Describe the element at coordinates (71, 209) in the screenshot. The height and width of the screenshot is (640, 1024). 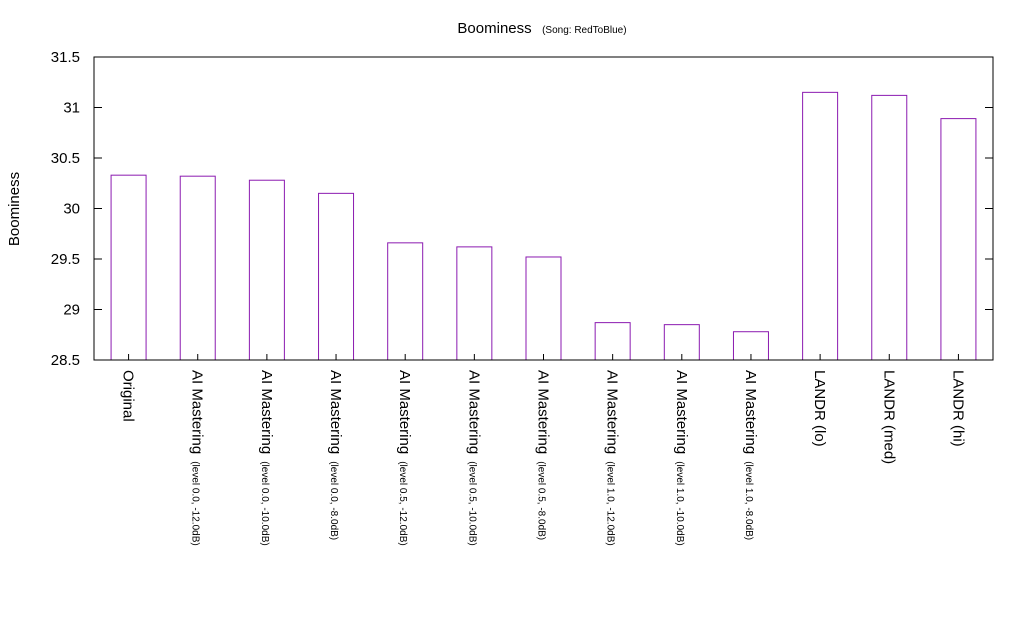
I see `y-tick-label: 30` at that location.